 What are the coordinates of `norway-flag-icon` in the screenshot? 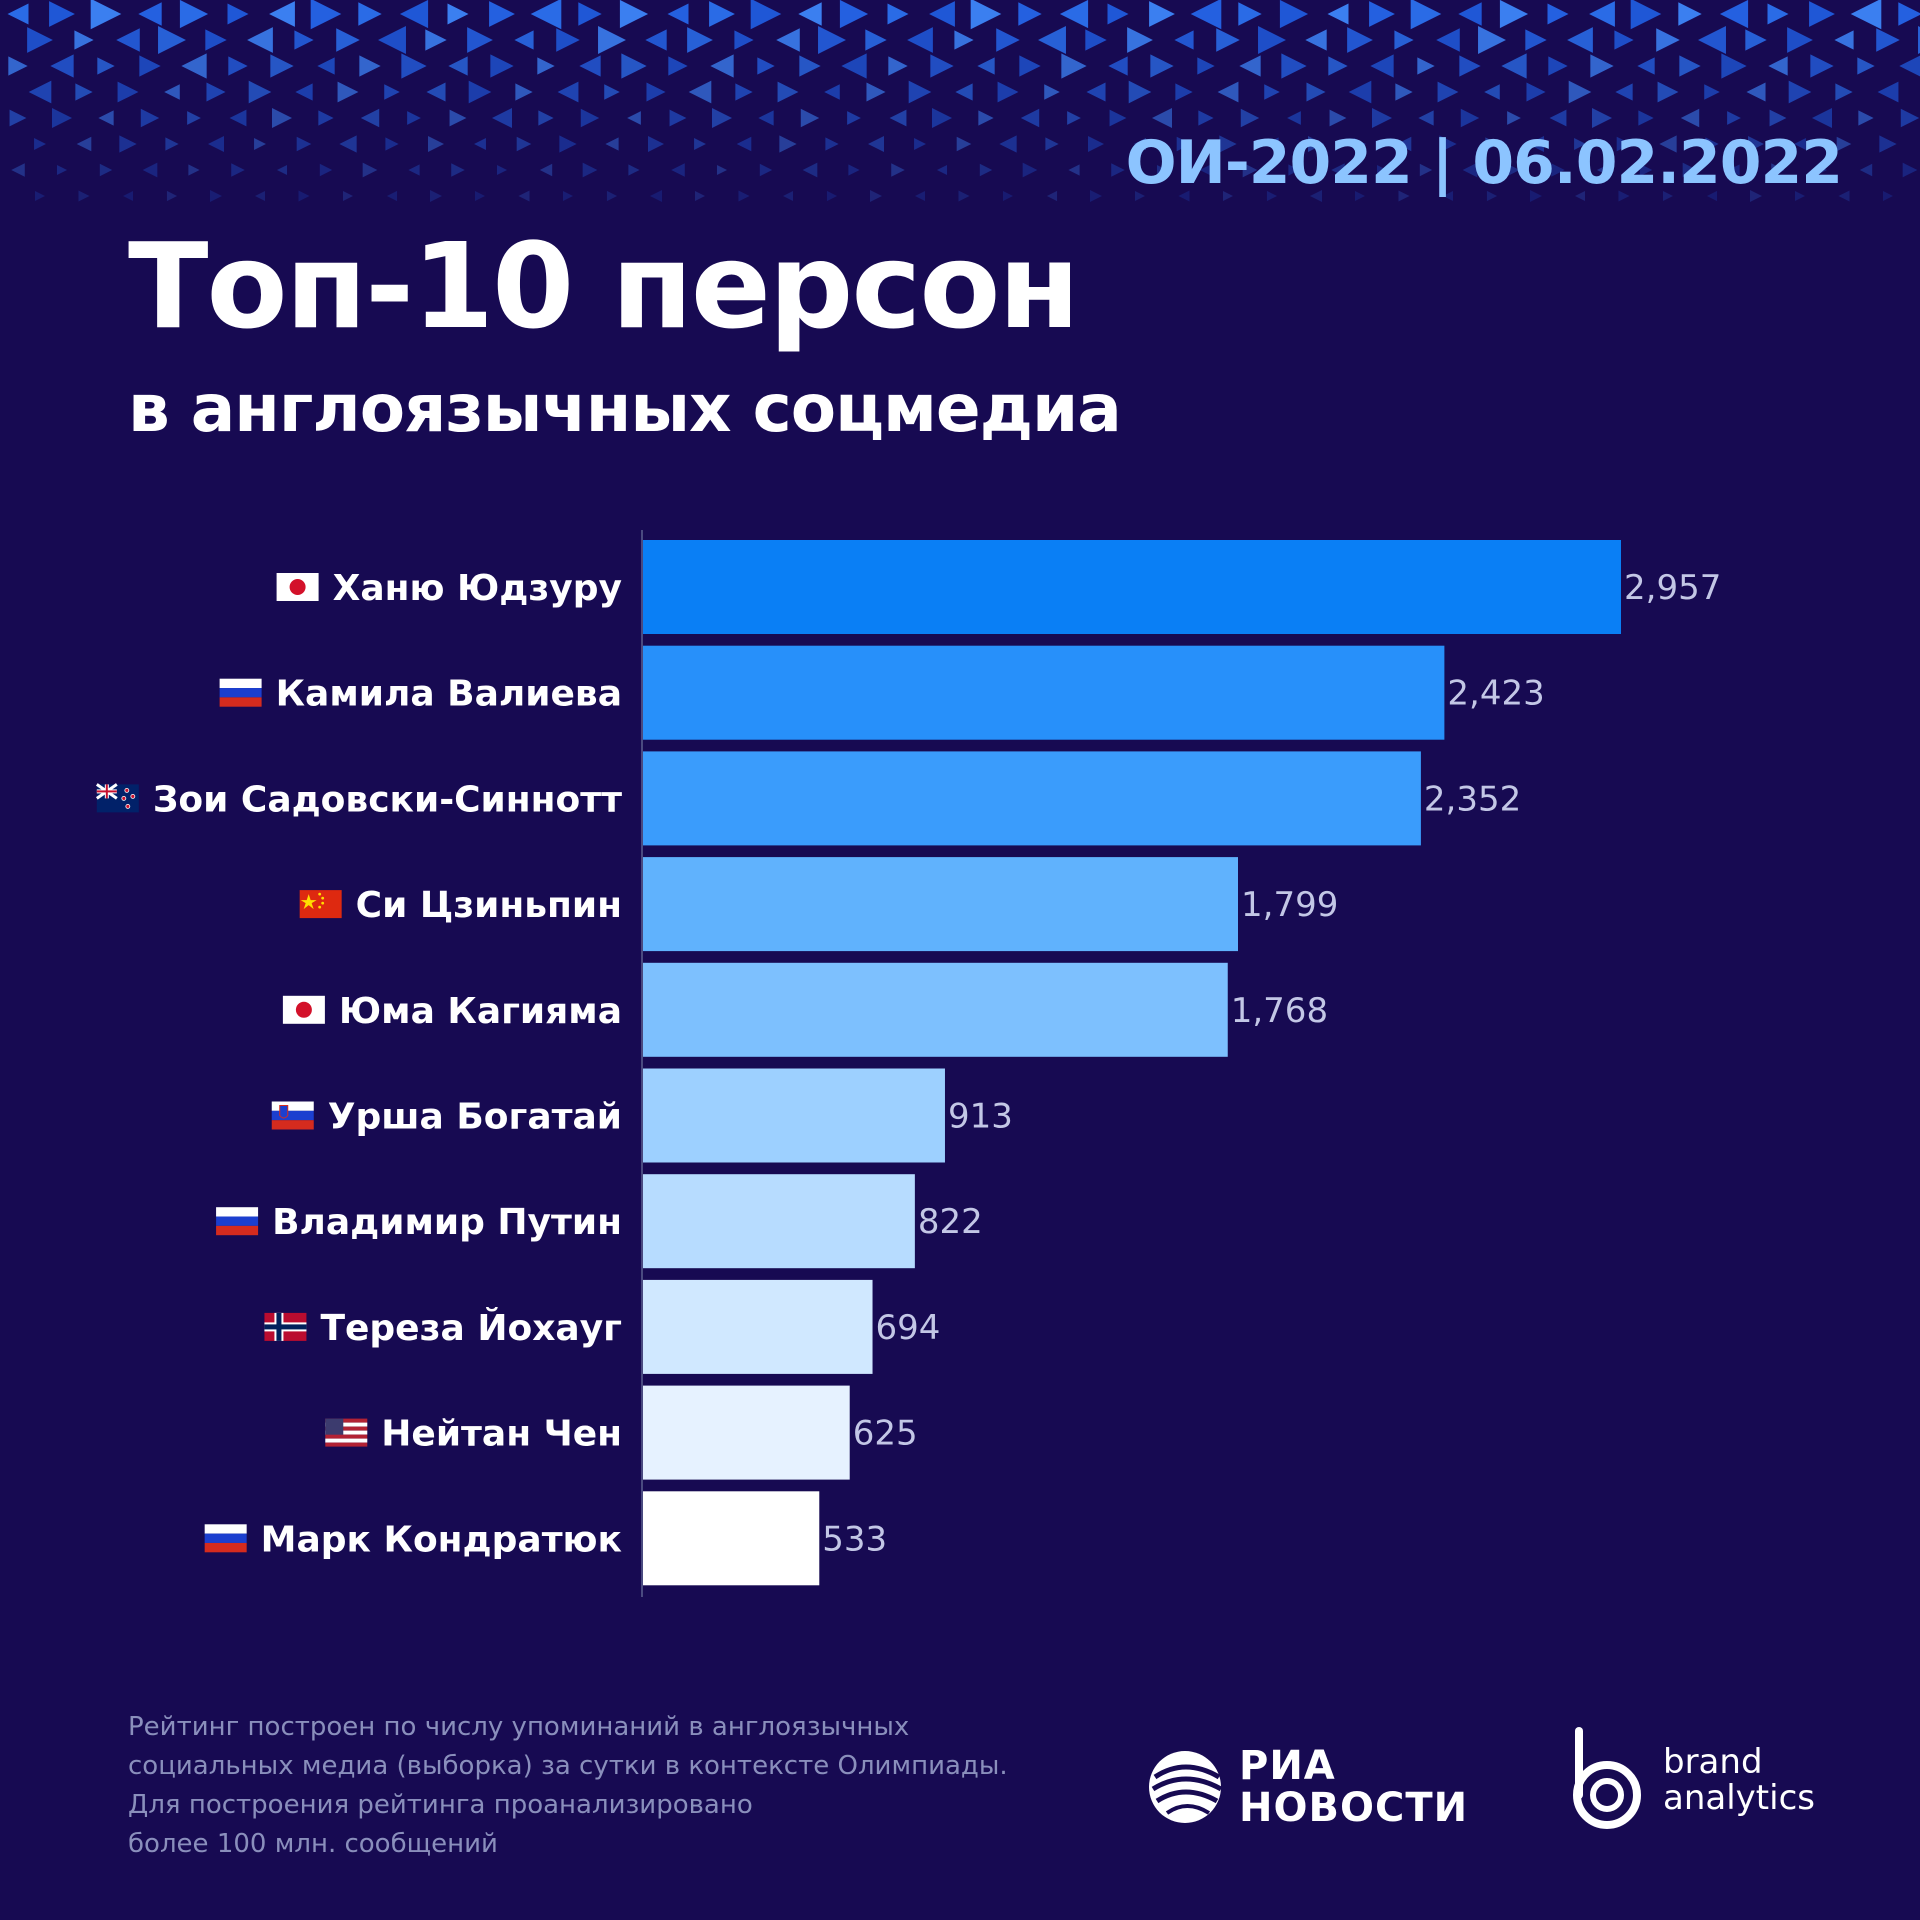 It's located at (285, 1326).